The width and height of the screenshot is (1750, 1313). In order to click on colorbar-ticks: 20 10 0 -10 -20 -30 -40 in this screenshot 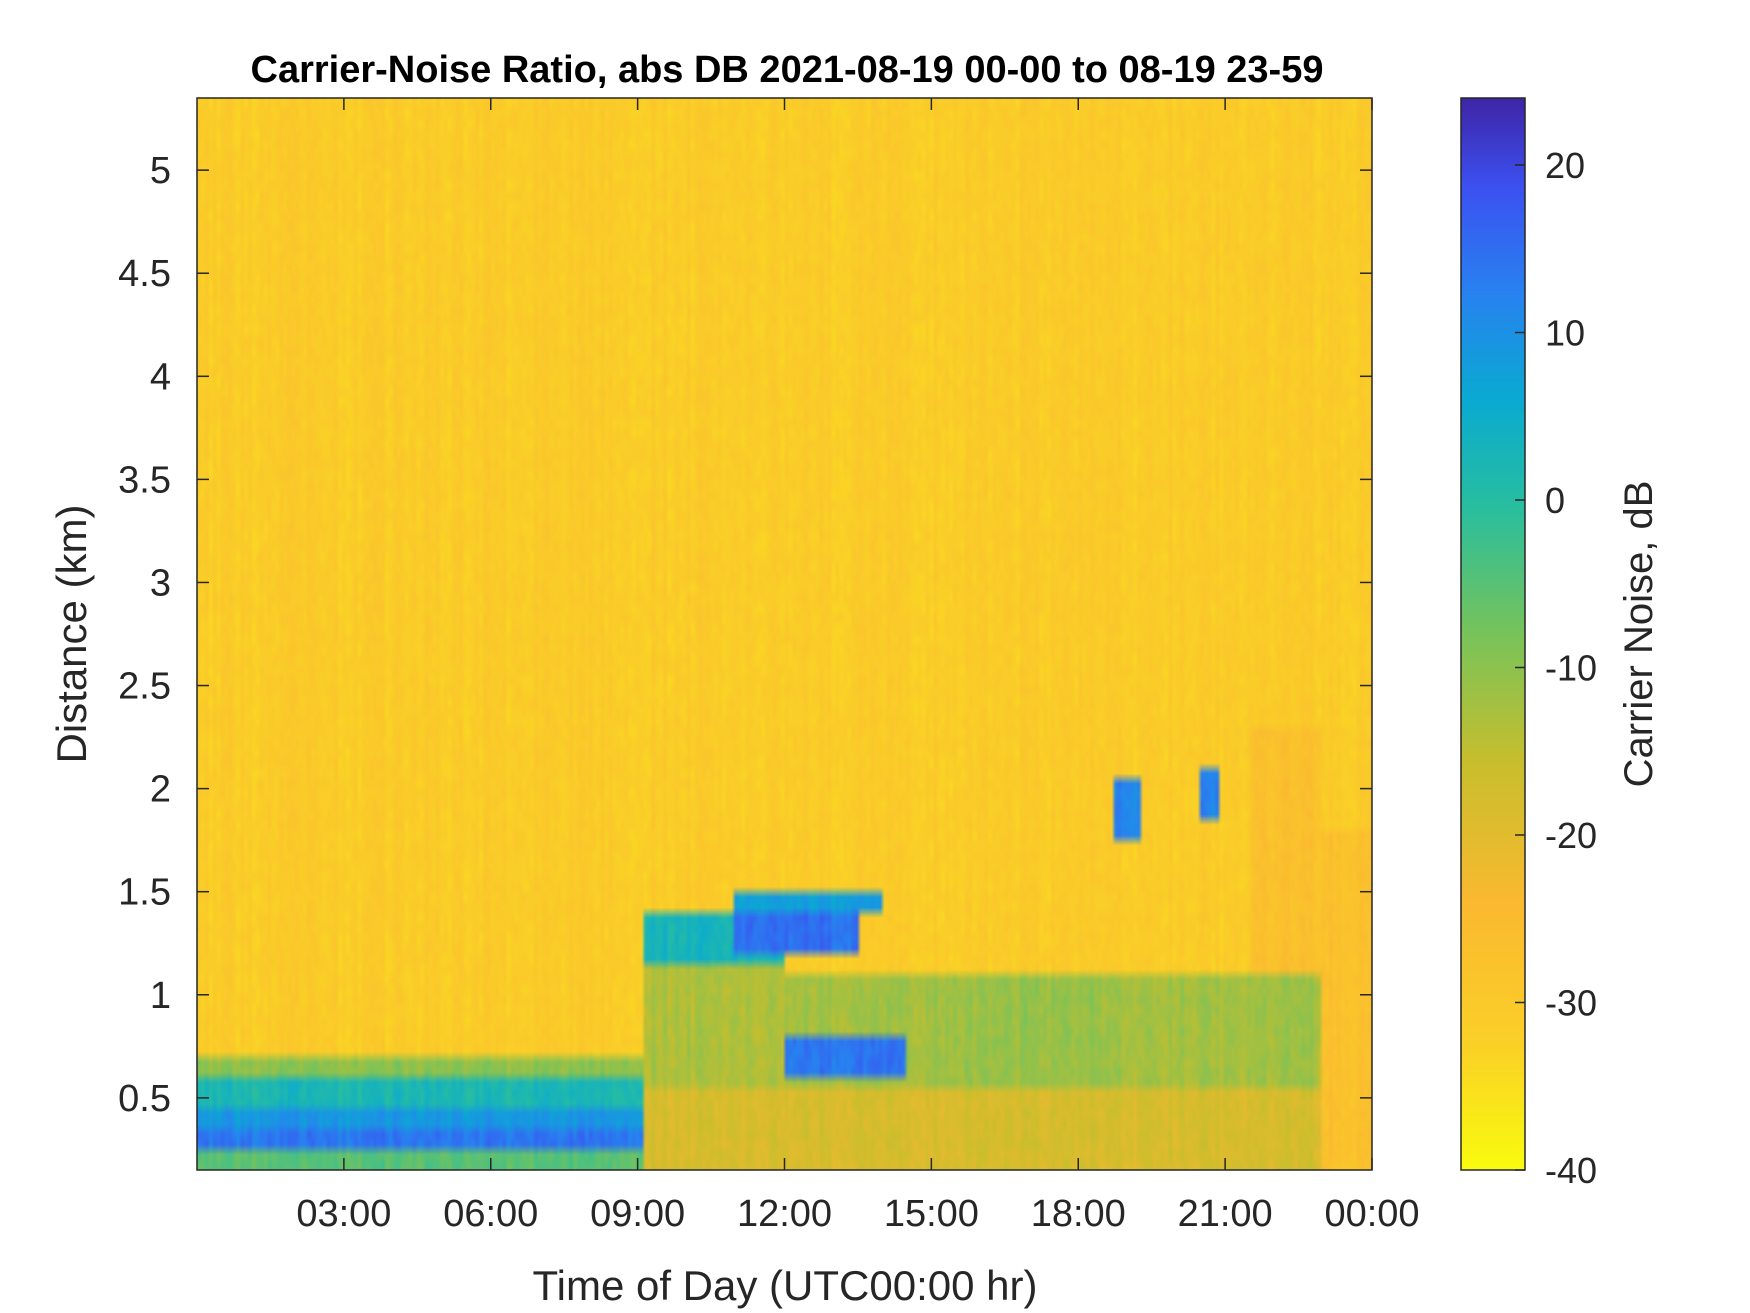, I will do `click(1556, 668)`.